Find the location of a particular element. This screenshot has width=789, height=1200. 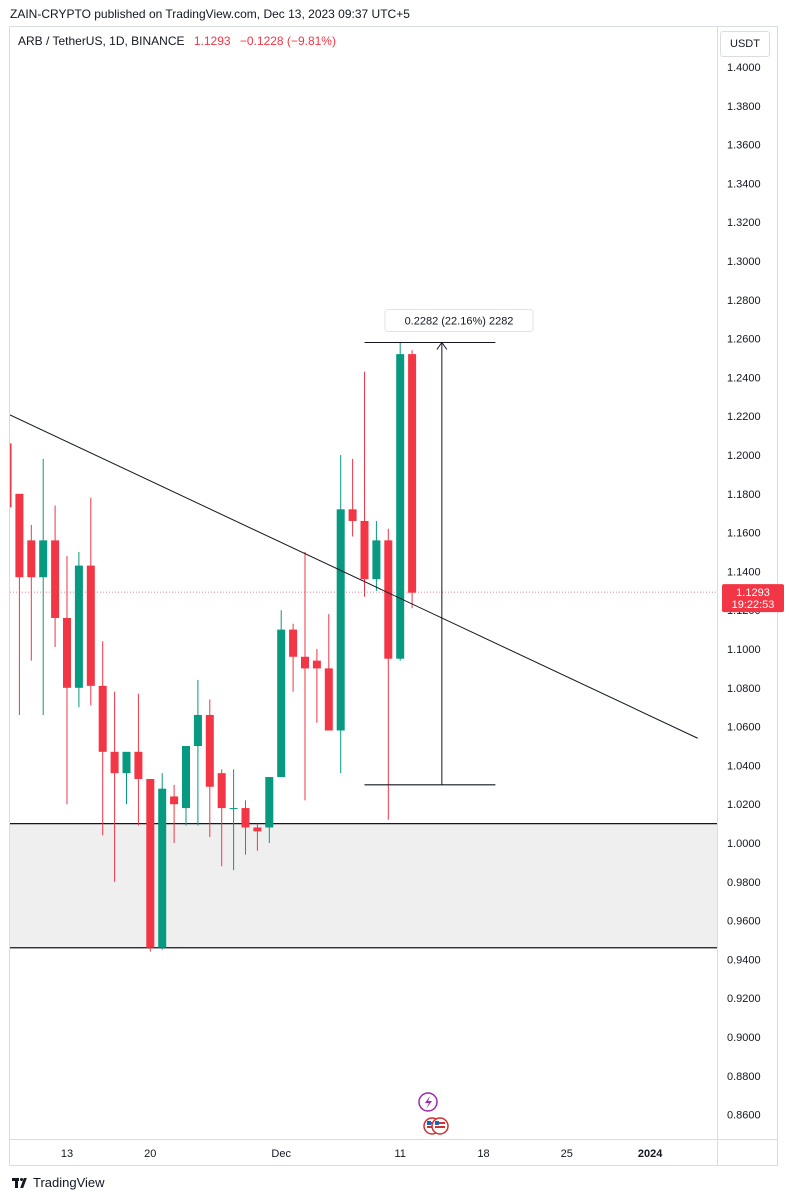

y-tick-label: 0.8600 is located at coordinates (744, 1116).